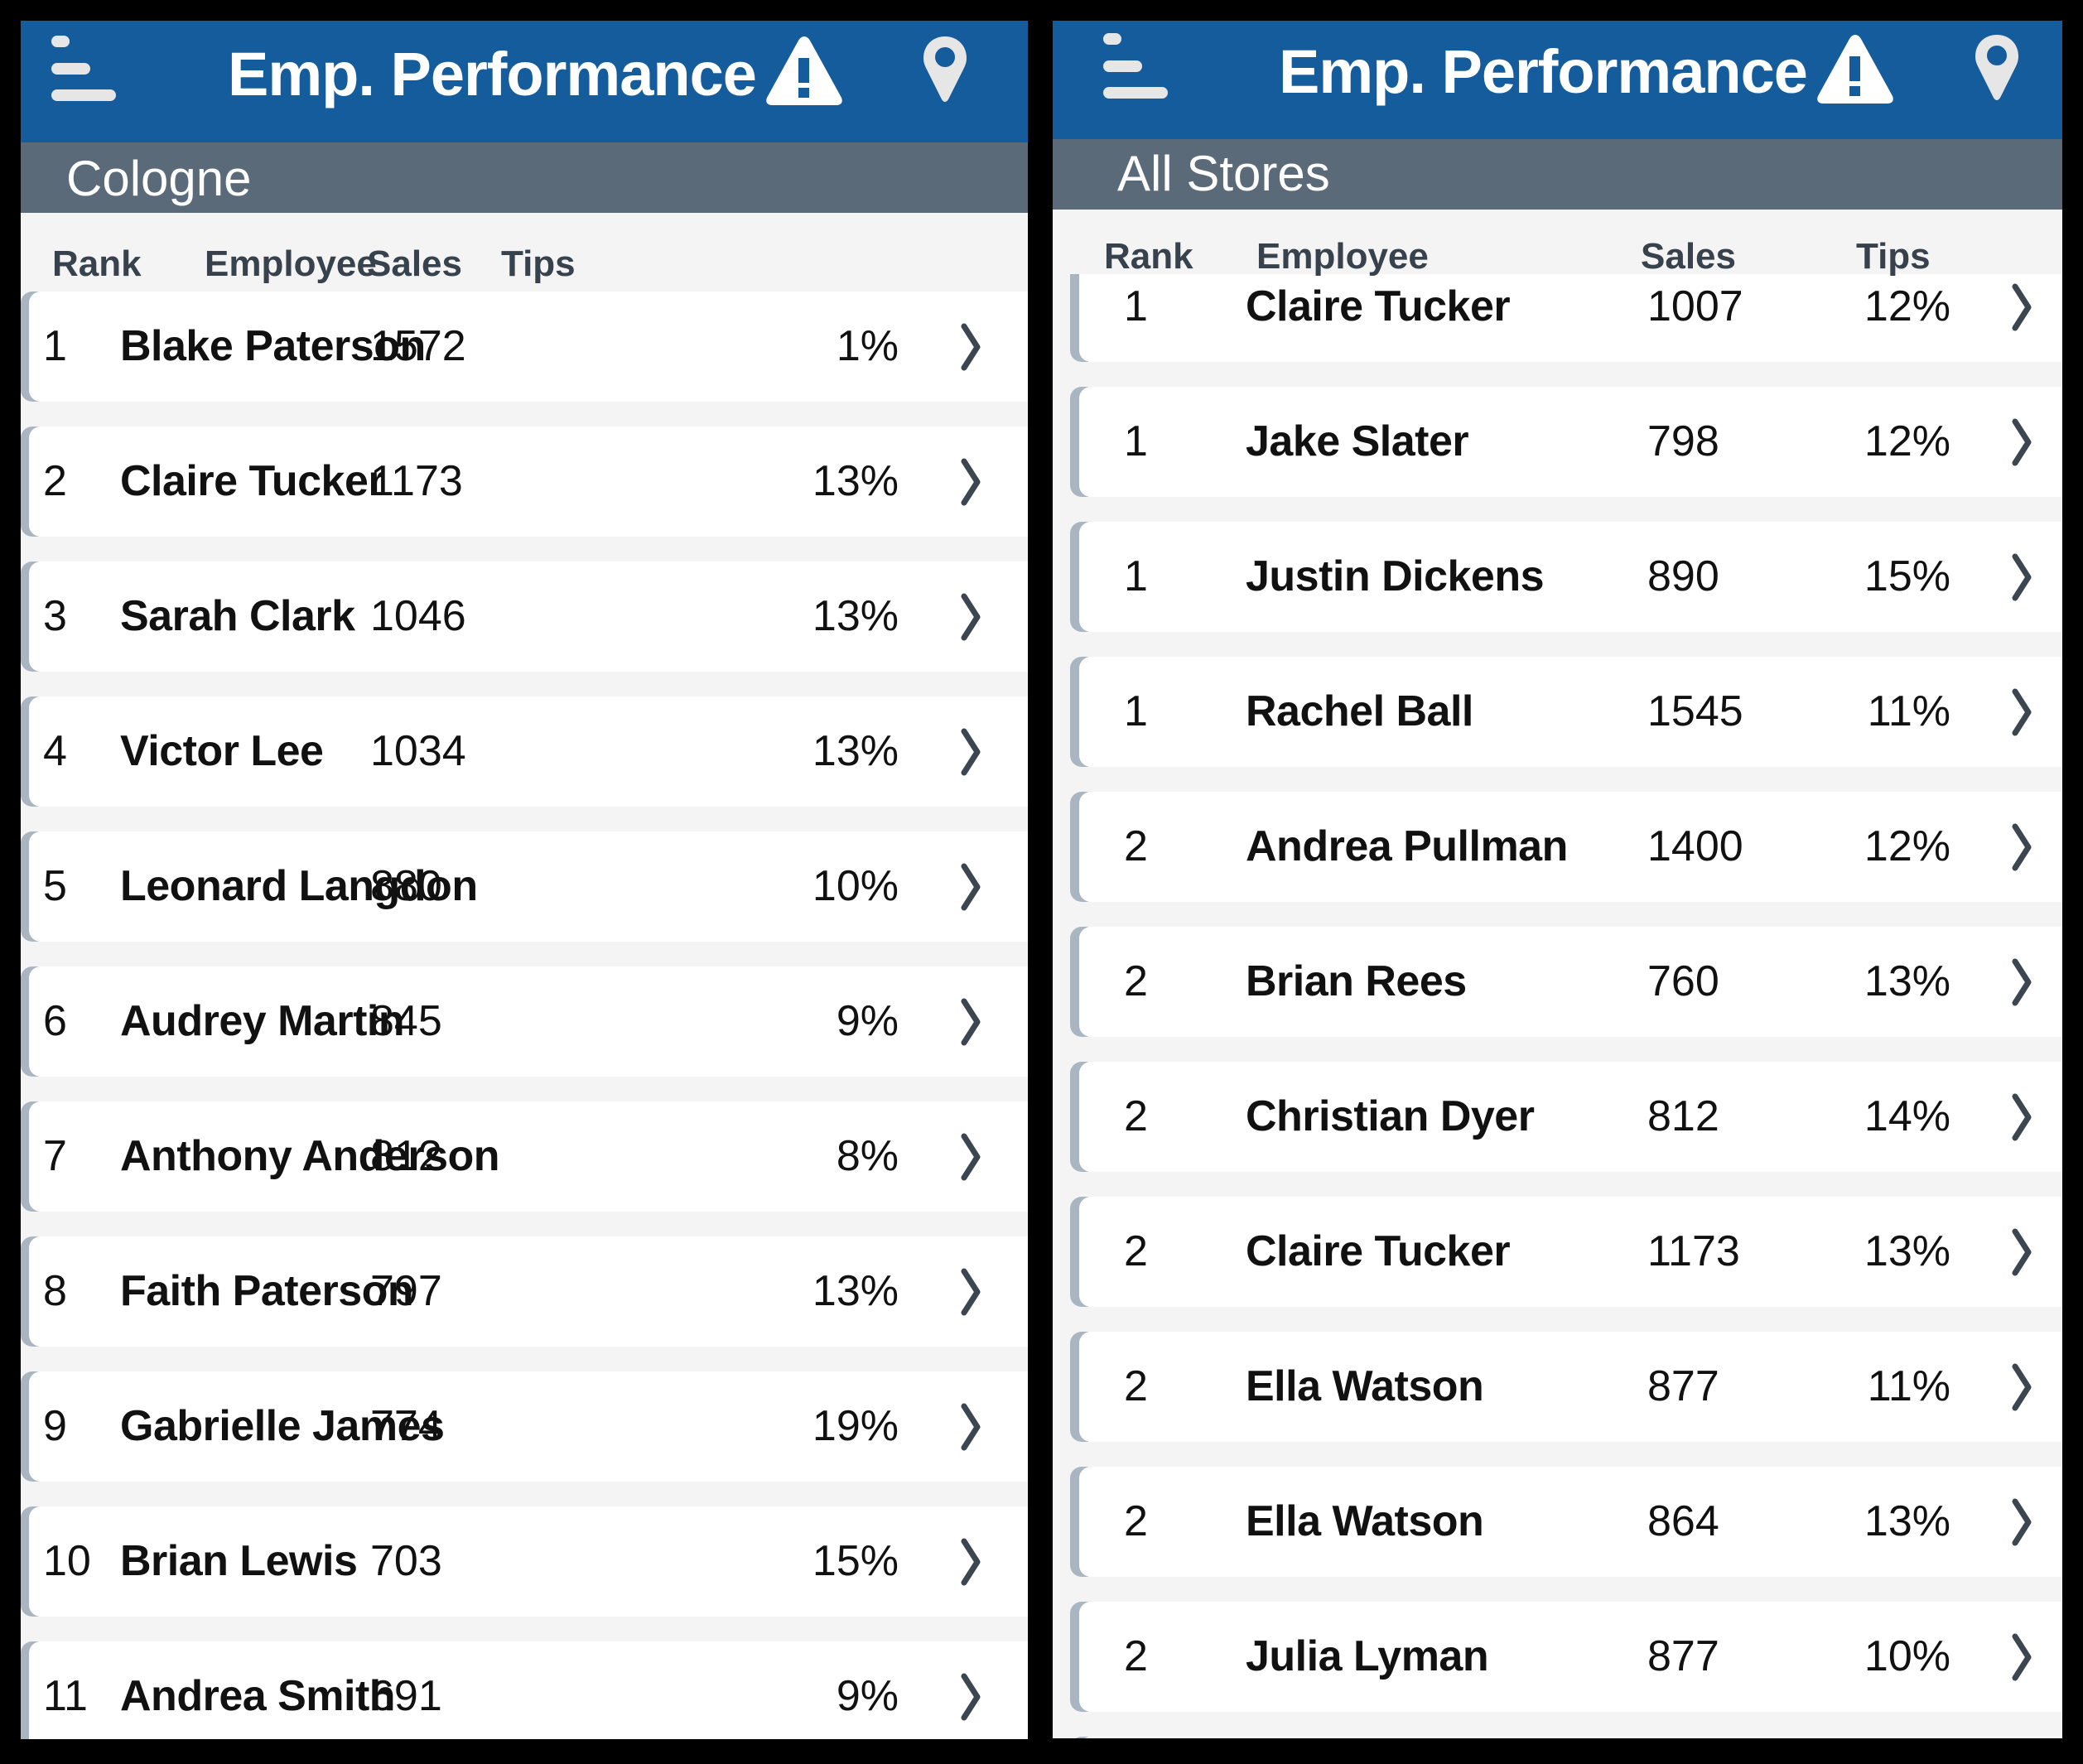  I want to click on employee-row: 7 Anthony Anderson 812 8%, so click(524, 1156).